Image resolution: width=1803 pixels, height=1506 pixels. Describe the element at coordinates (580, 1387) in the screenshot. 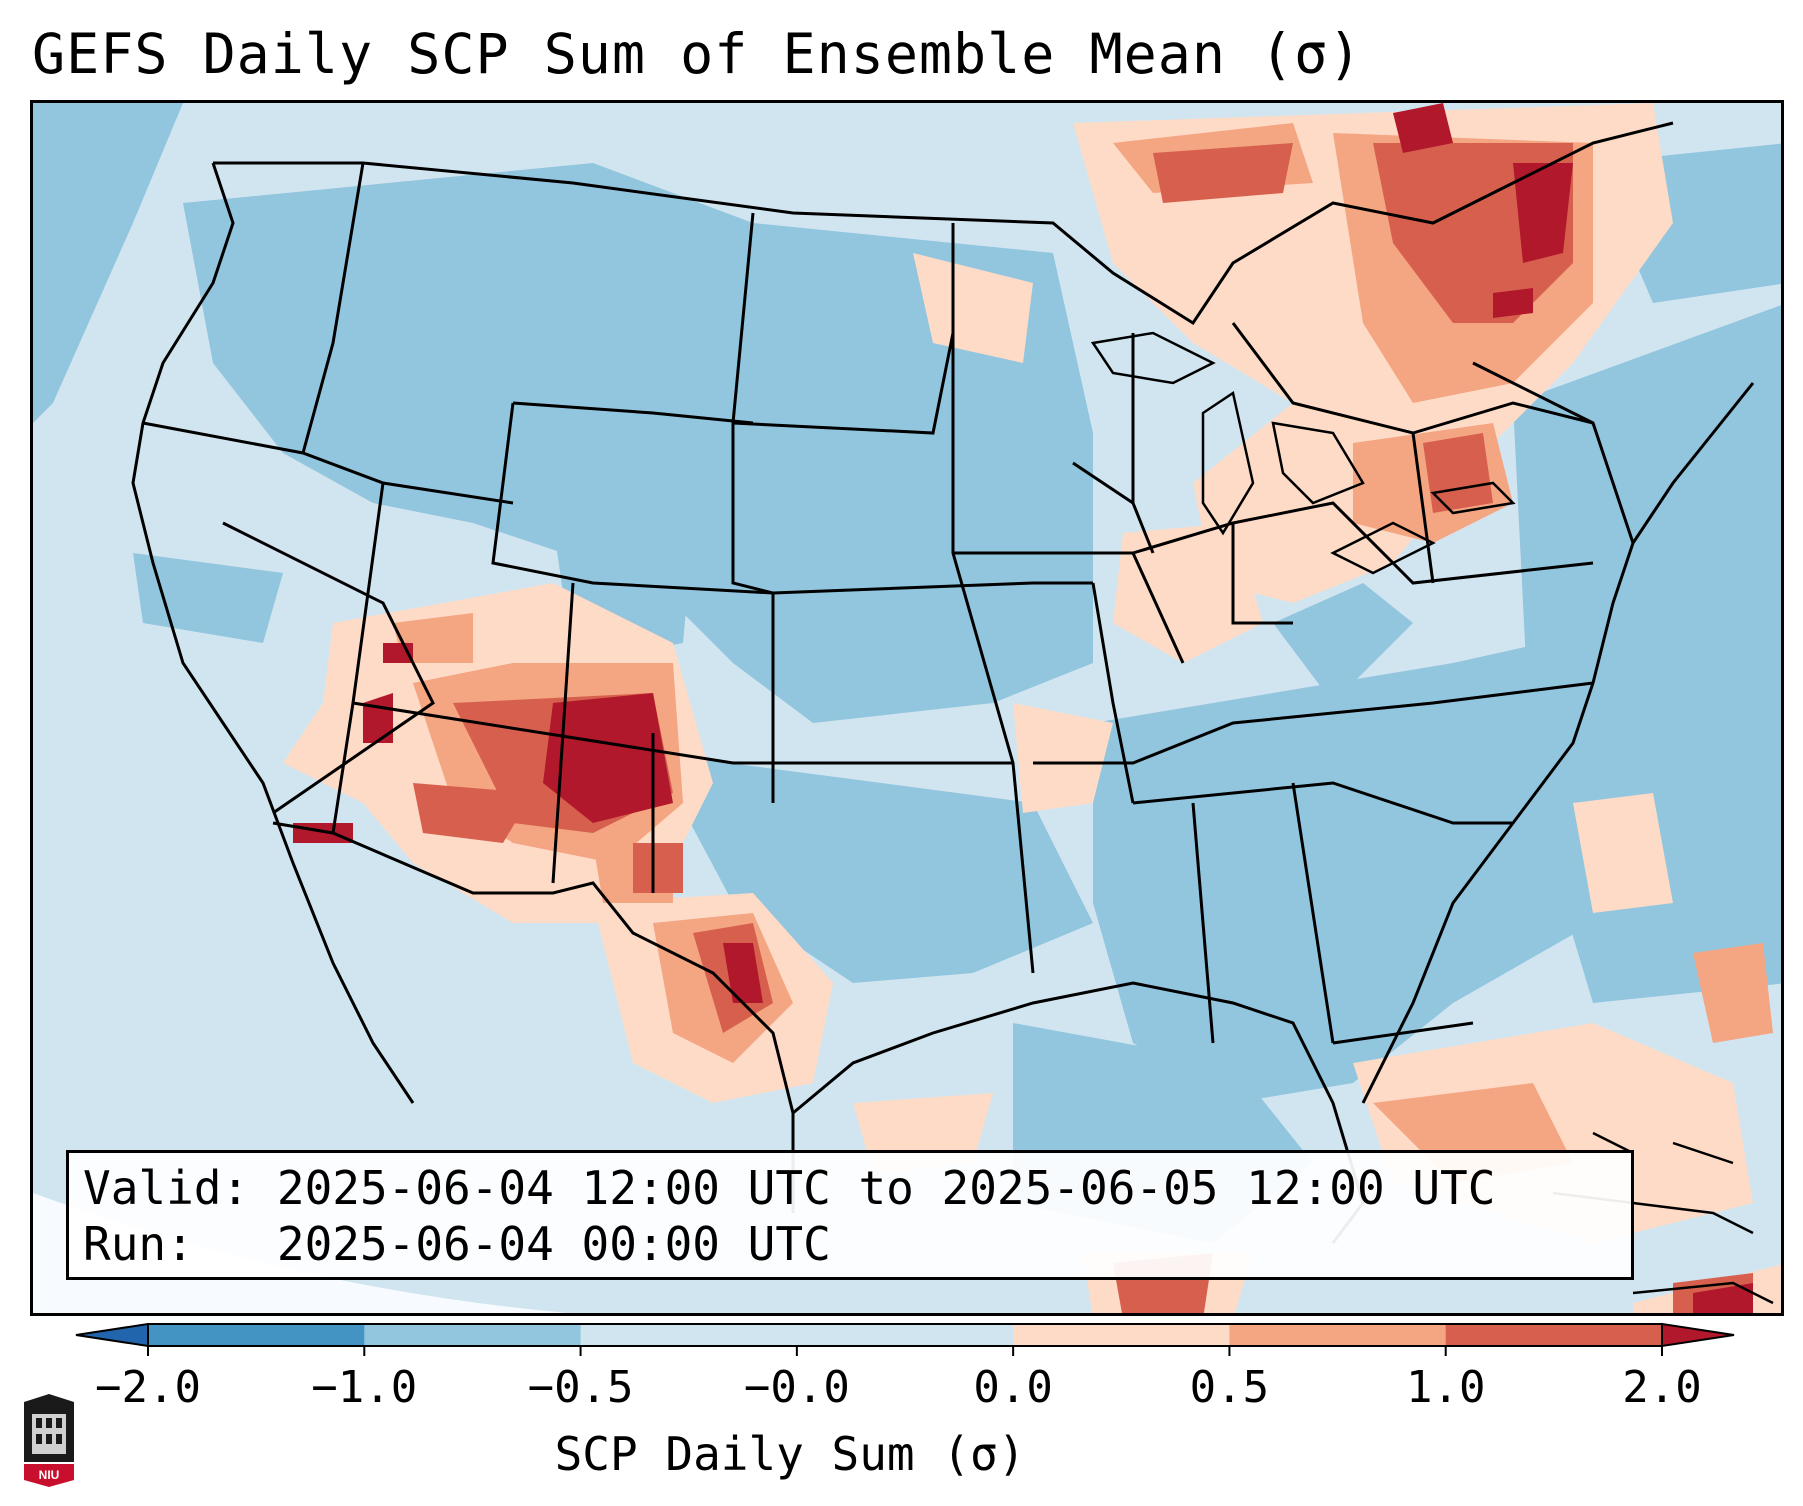

I see `colorbar-tick-label: −0.5` at that location.